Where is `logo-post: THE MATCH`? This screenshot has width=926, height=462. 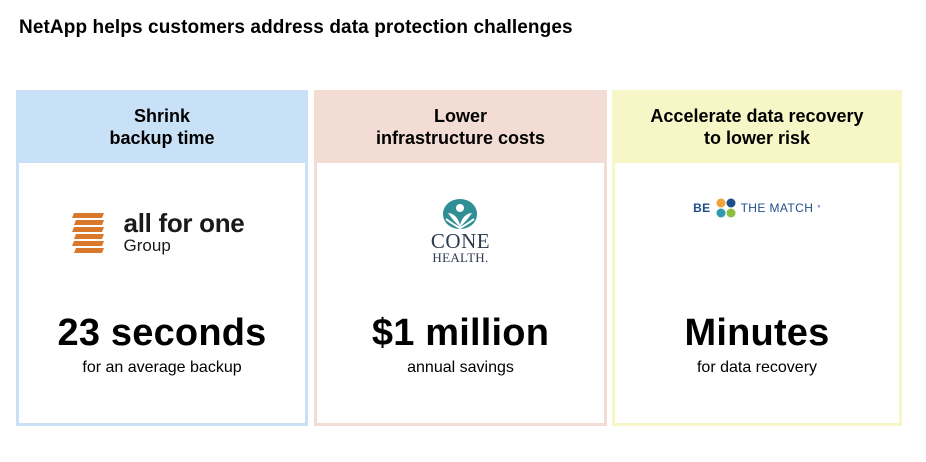 logo-post: THE MATCH is located at coordinates (777, 208).